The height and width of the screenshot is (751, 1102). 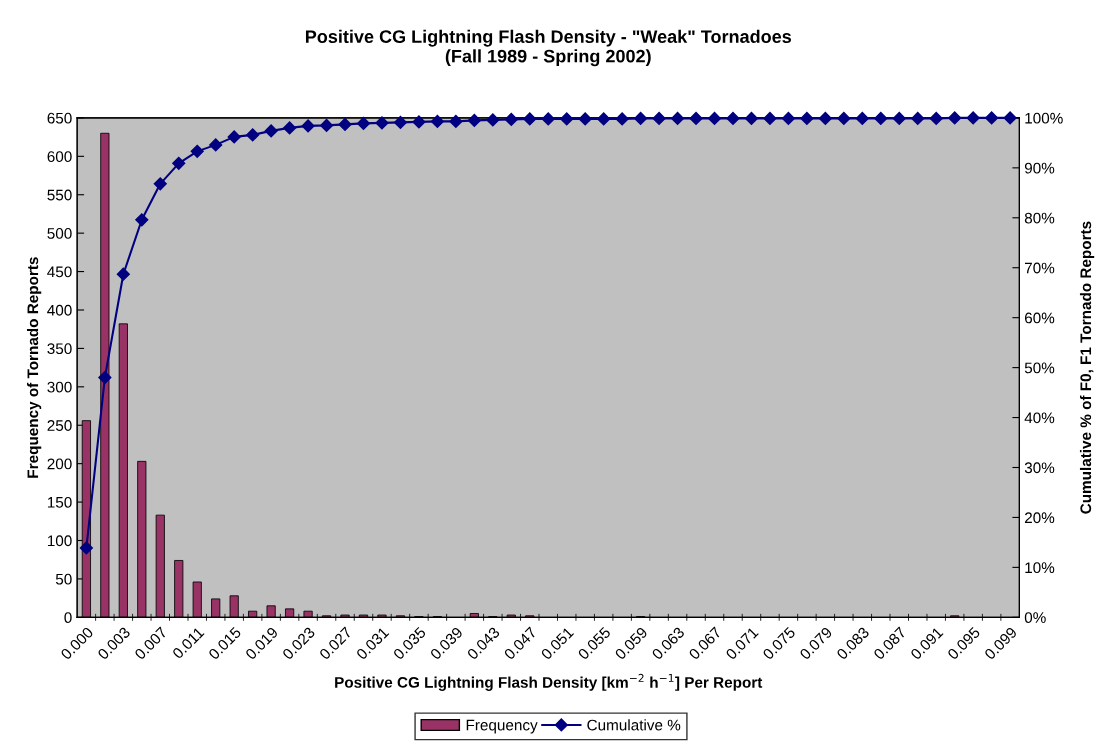 I want to click on legend-label: Cumulative %, so click(x=634, y=725).